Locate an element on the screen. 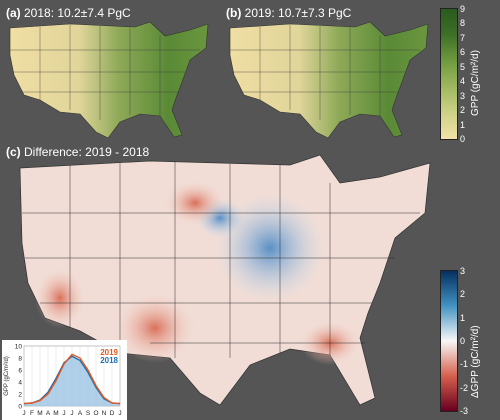 This screenshot has width=500, height=420. colorbar-tick-label: 6 is located at coordinates (463, 52).